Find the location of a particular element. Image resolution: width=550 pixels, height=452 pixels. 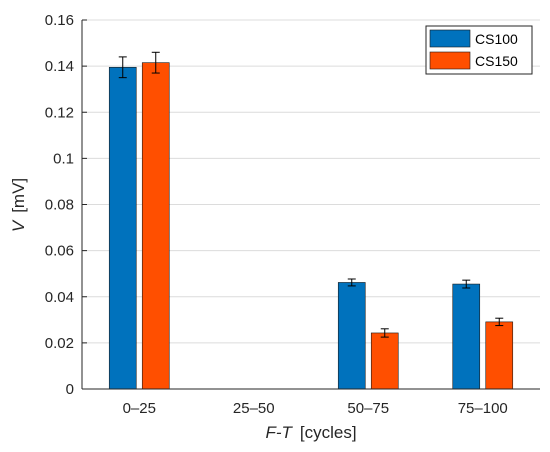

legend-label-cs150: CS150 is located at coordinates (496, 61).